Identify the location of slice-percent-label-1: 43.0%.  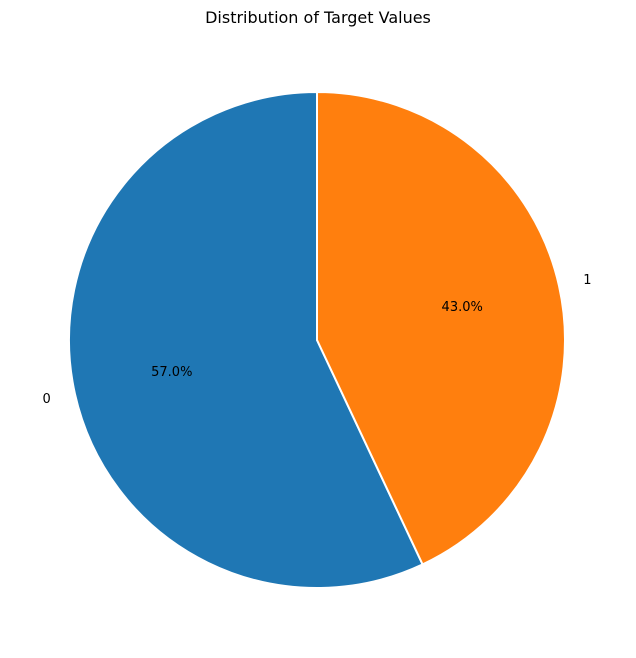
(462, 307).